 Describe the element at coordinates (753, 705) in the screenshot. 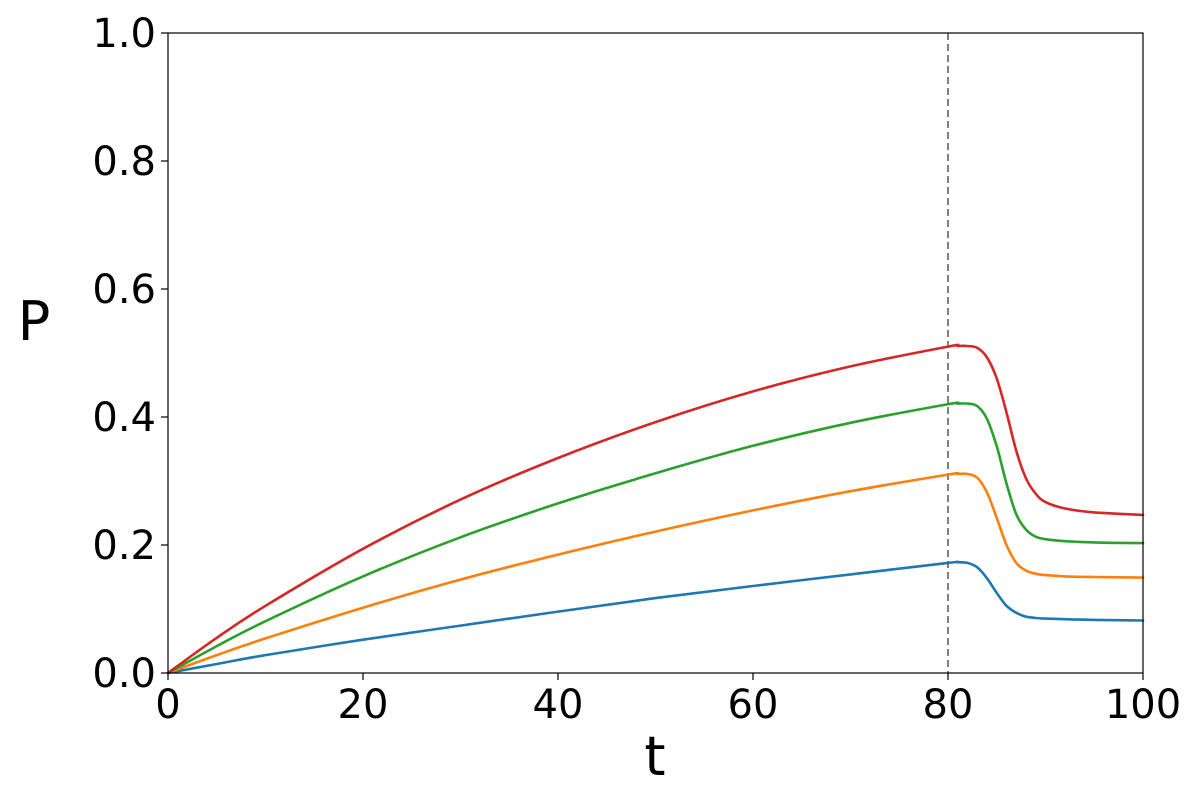

I see `x-tick-label: 60` at that location.